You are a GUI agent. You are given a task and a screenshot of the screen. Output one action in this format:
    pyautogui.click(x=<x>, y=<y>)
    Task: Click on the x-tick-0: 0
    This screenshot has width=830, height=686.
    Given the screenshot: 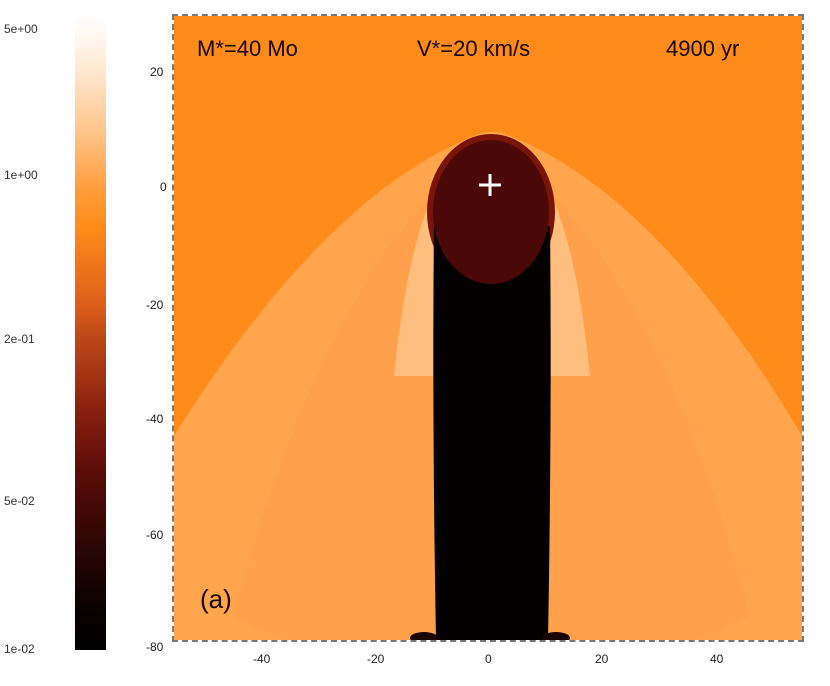 What is the action you would take?
    pyautogui.click(x=488, y=659)
    